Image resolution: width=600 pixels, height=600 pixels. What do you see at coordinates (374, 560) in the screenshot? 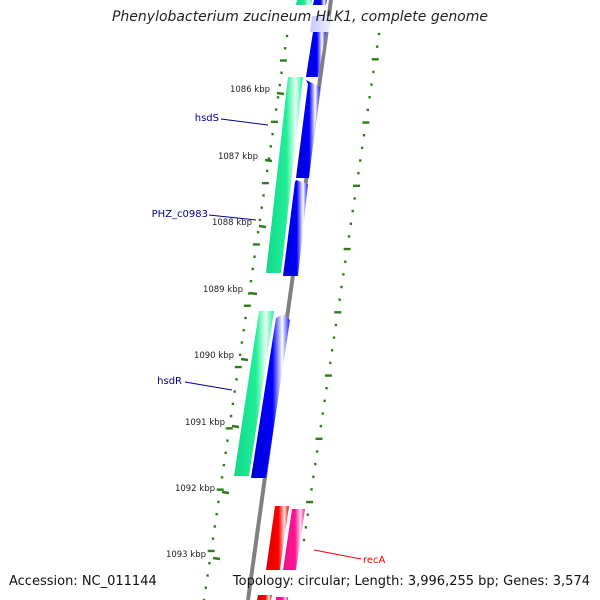
I see `gene-label-recA: recA` at bounding box center [374, 560].